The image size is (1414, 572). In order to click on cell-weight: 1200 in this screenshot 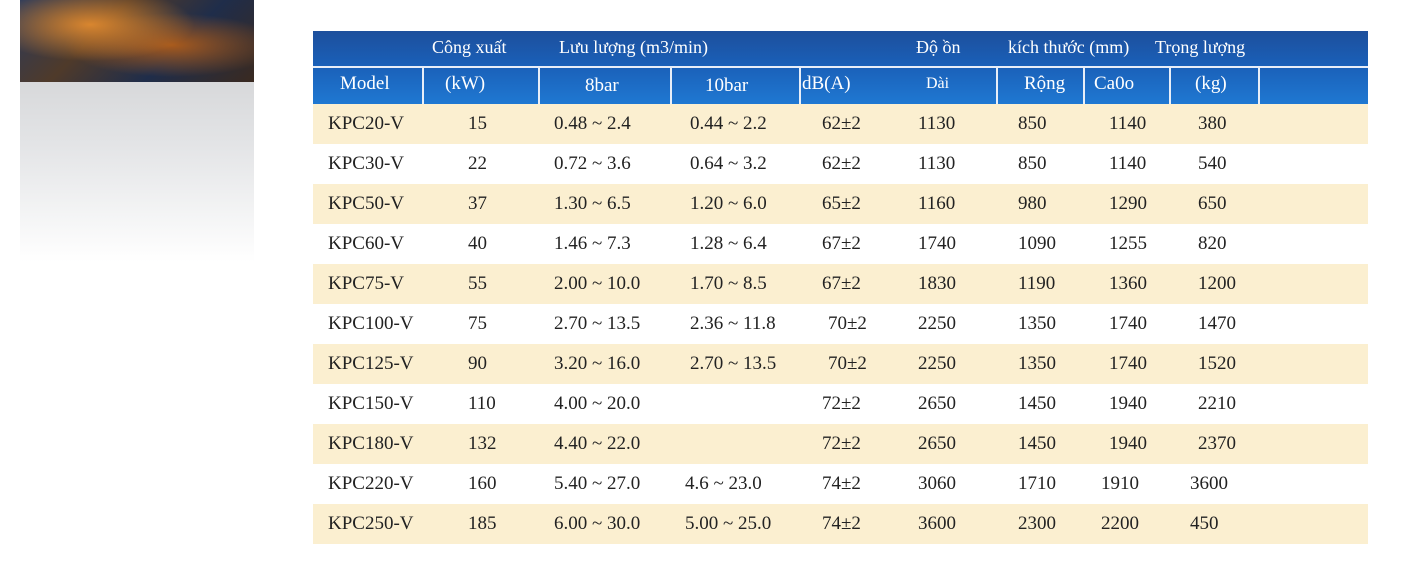, I will do `click(1217, 283)`.